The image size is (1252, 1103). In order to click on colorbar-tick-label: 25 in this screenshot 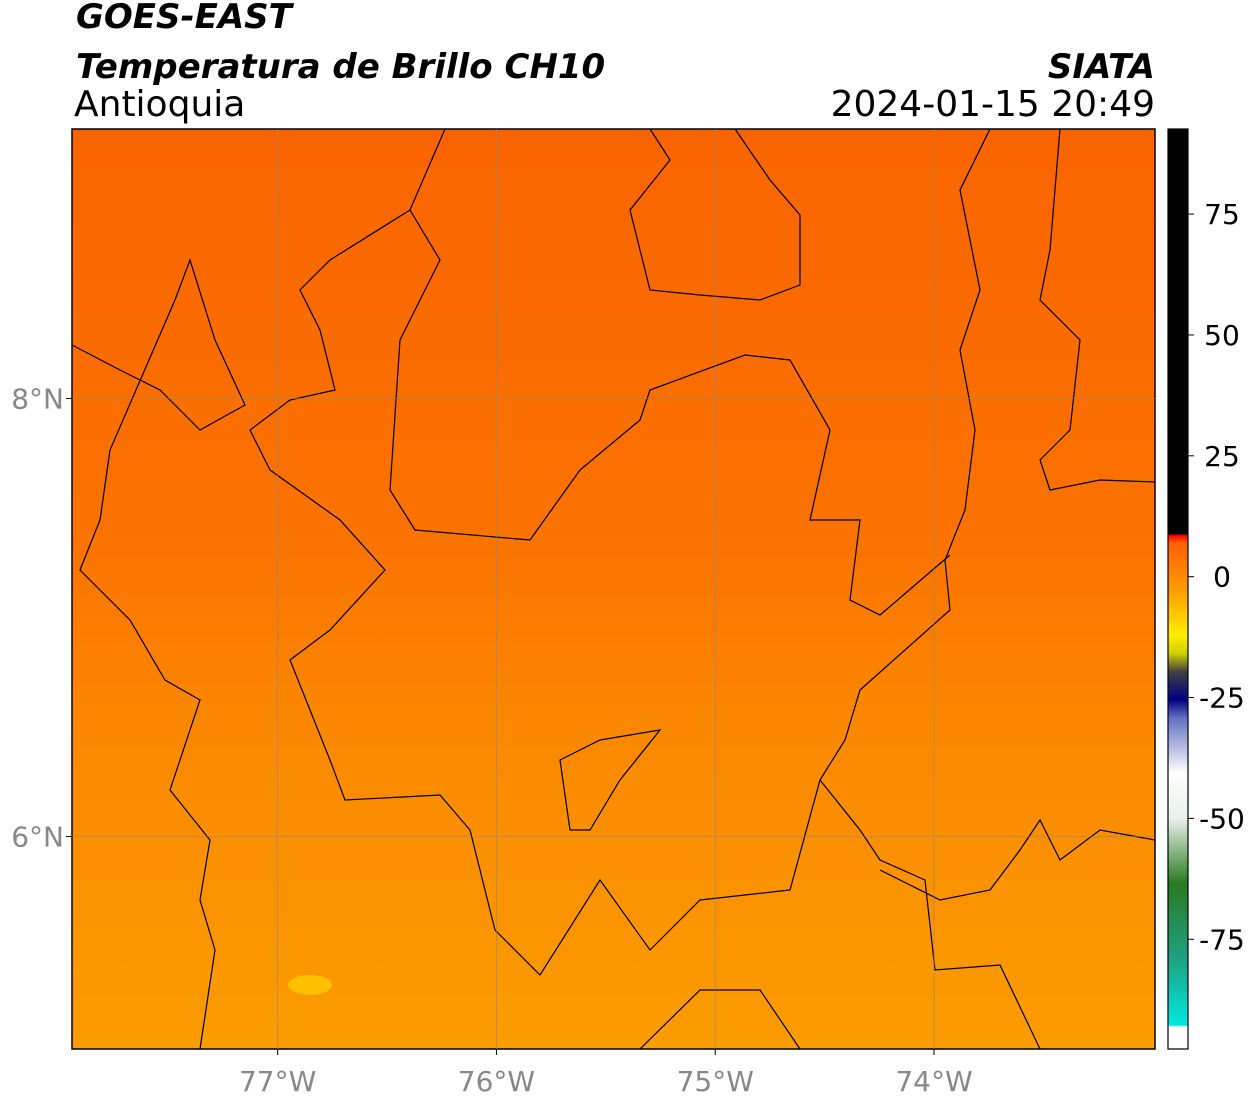, I will do `click(1222, 456)`.